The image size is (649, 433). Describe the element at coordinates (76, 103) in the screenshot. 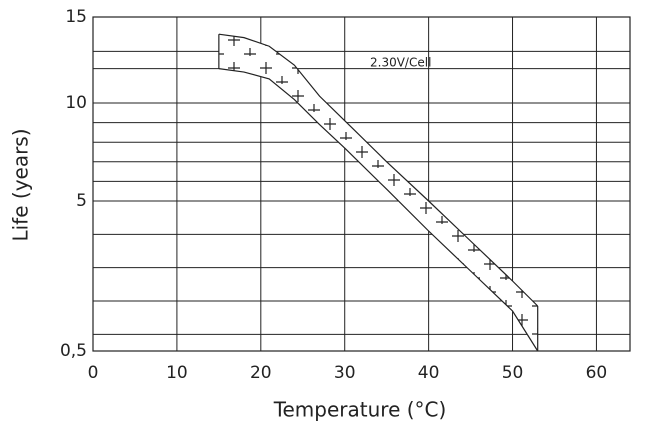

I see `y-tick-label: 10` at that location.